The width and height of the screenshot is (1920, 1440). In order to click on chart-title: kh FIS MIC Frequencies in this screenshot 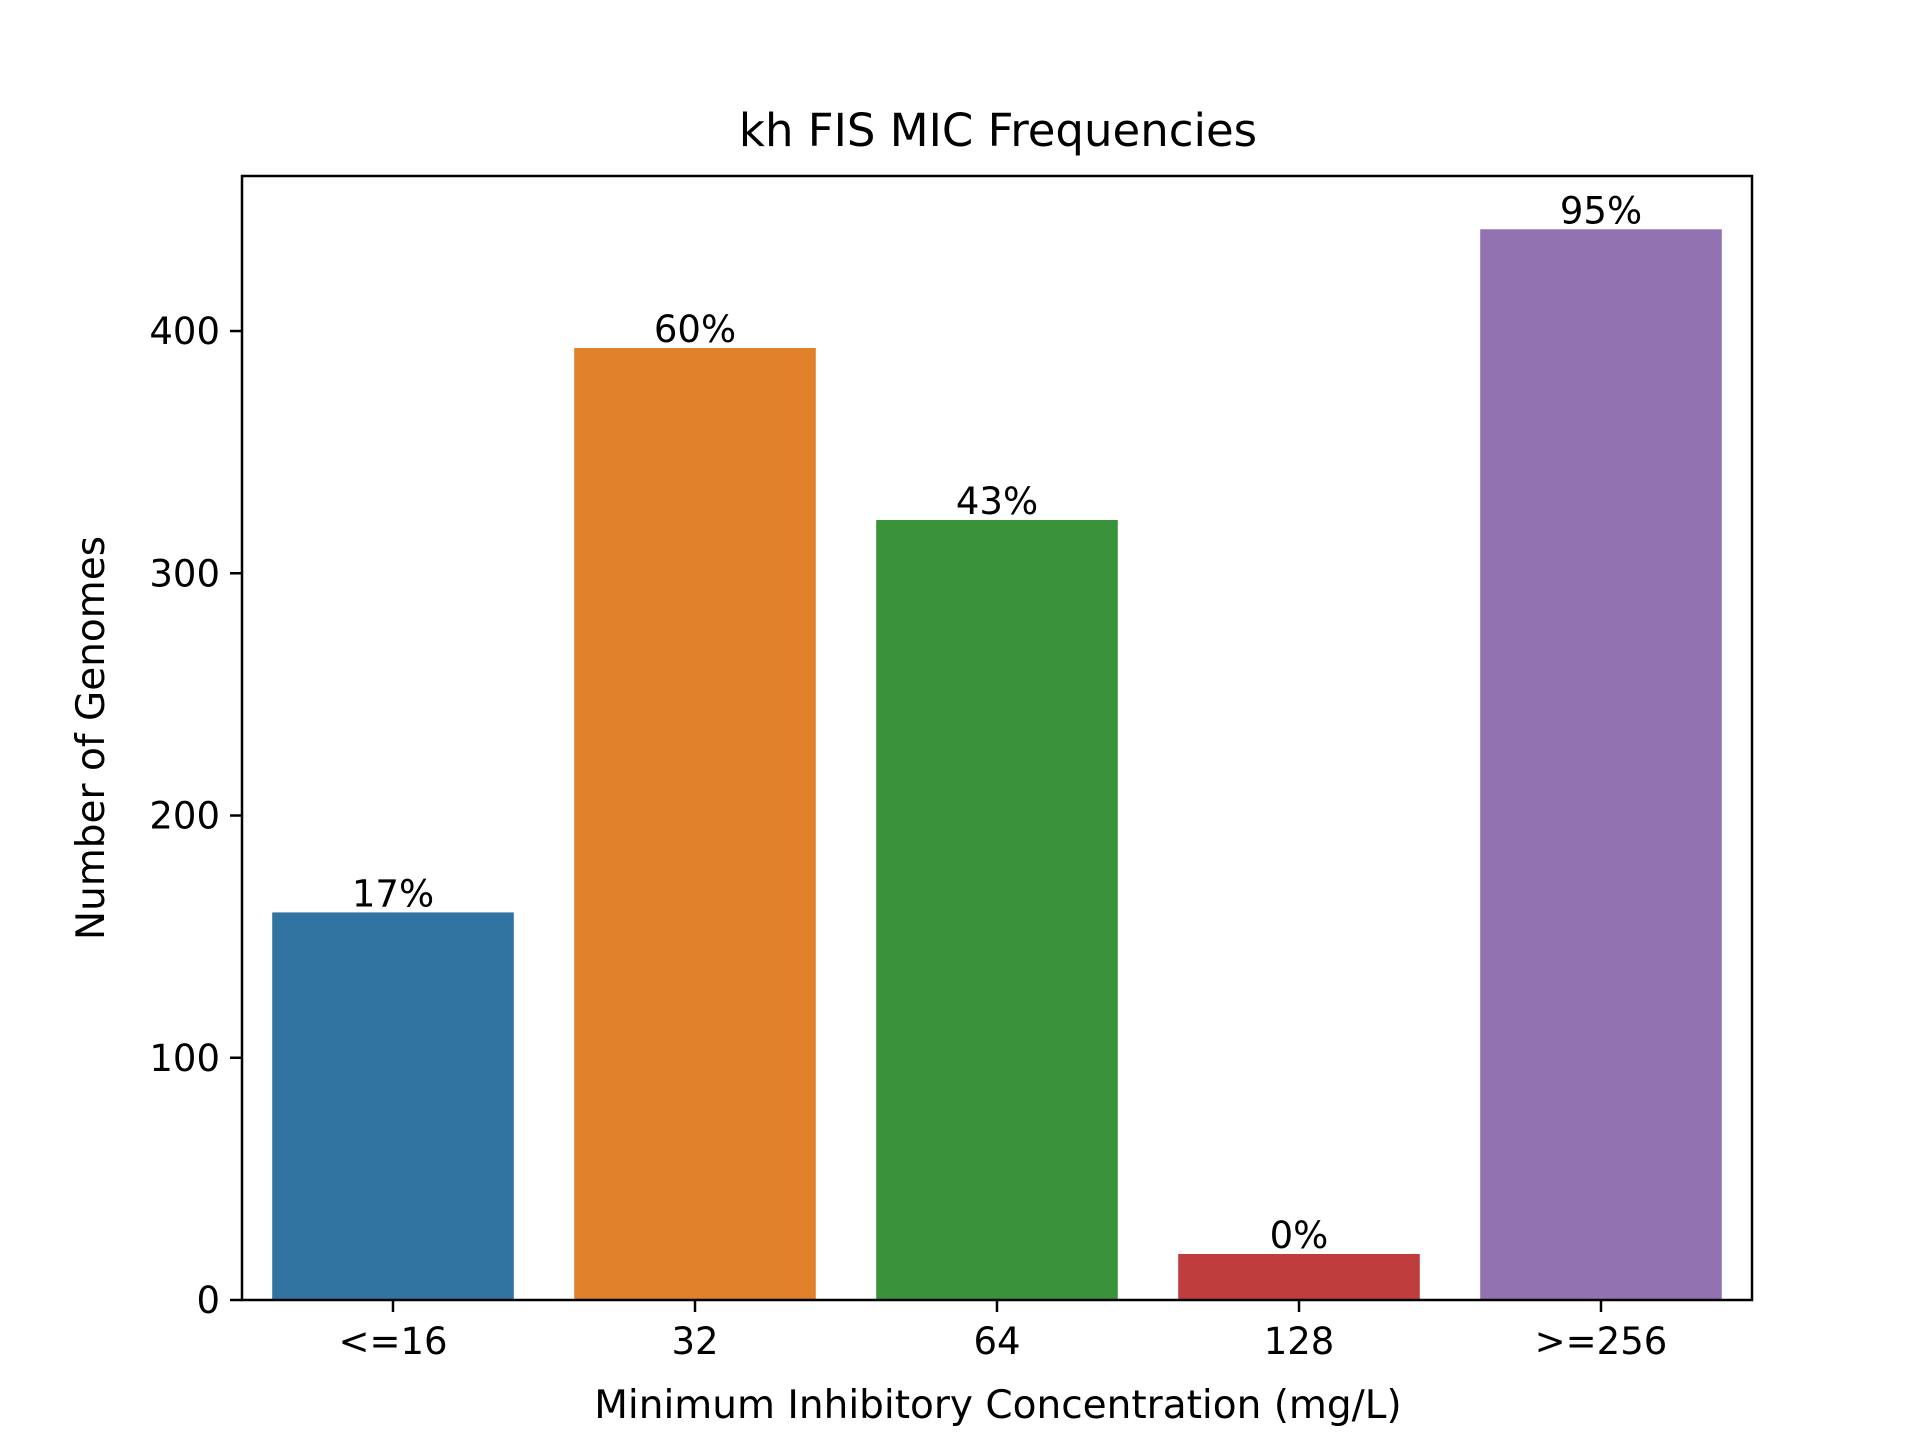, I will do `click(998, 130)`.